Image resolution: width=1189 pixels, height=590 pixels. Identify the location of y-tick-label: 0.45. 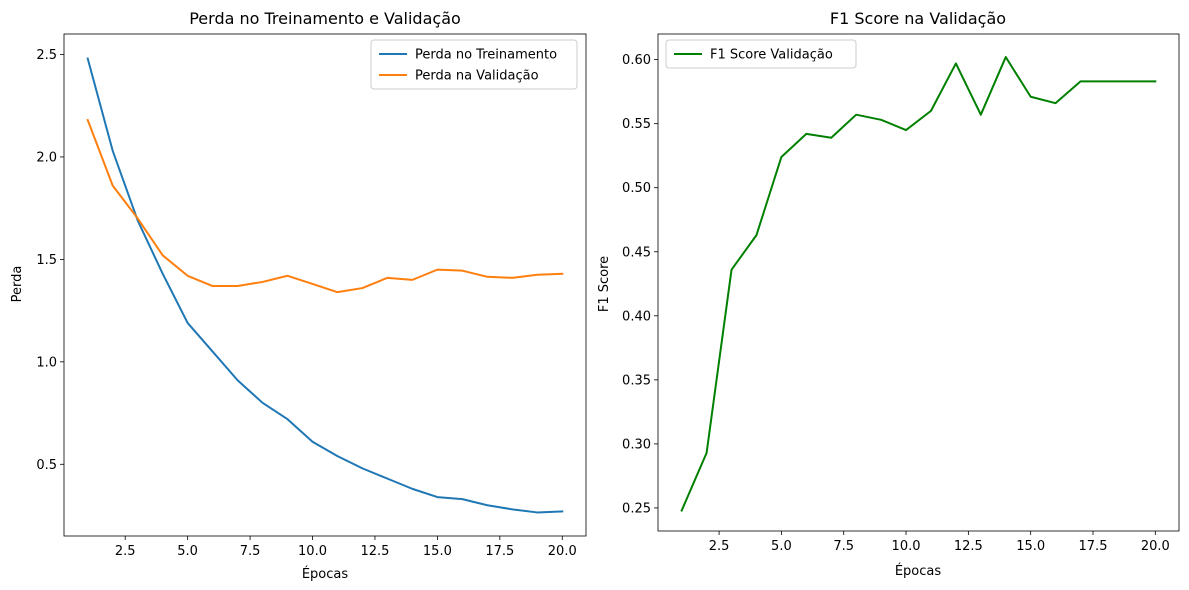
(636, 252).